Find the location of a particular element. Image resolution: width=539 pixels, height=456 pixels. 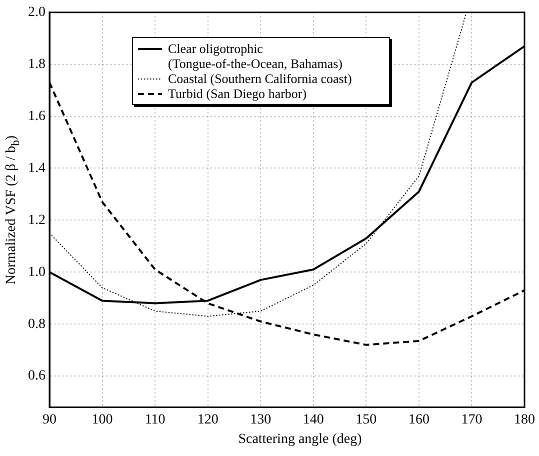

x-tick-label: 130 is located at coordinates (261, 420).